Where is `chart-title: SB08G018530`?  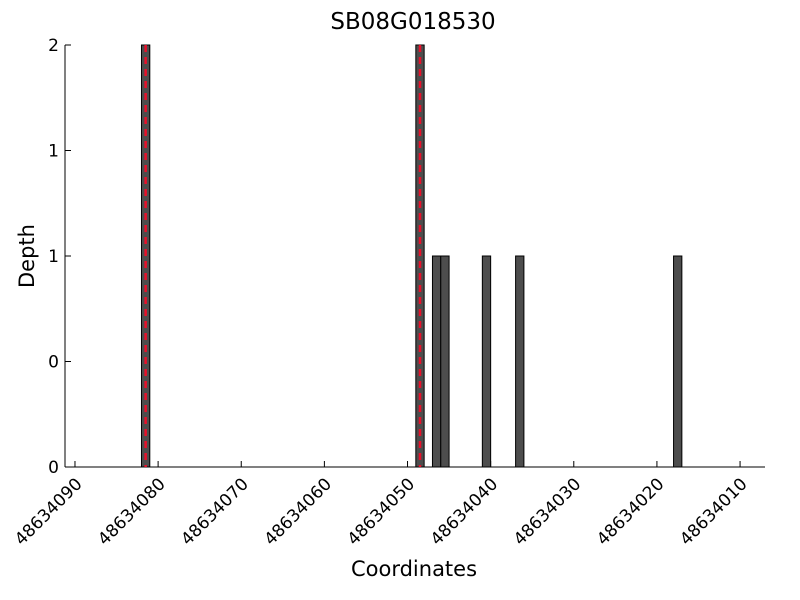
chart-title: SB08G018530 is located at coordinates (412, 22).